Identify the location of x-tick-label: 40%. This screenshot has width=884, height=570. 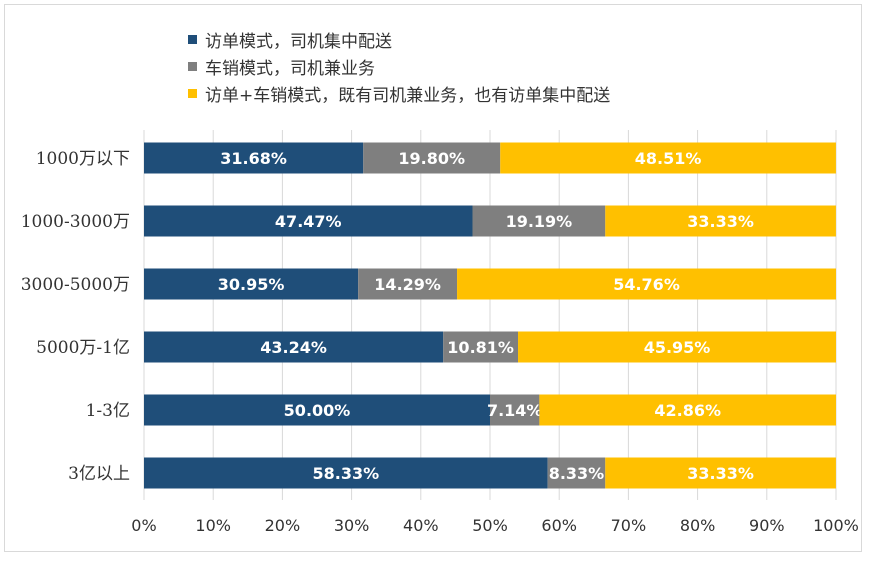
(421, 525).